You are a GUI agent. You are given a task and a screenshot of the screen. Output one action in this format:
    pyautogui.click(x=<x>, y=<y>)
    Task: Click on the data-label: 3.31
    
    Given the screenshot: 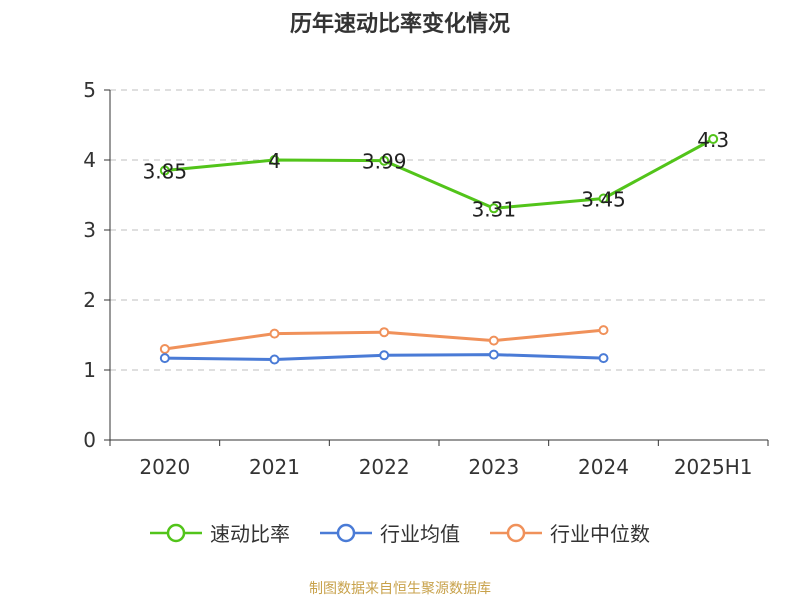 What is the action you would take?
    pyautogui.click(x=494, y=209)
    